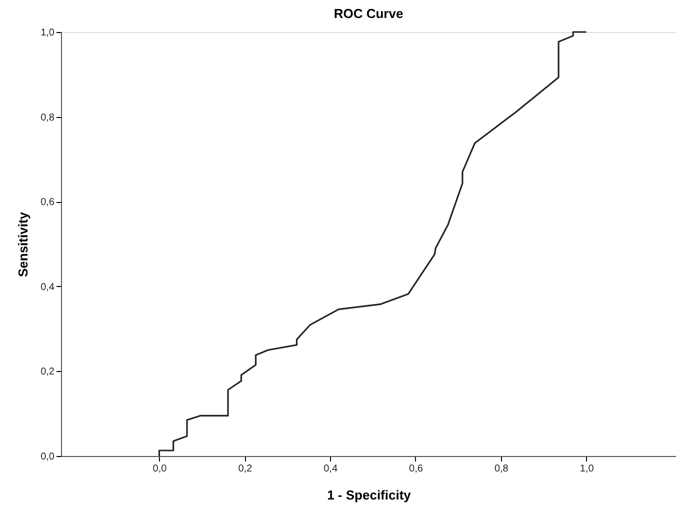 The image size is (676, 506). What do you see at coordinates (47, 33) in the screenshot?
I see `y-tick-label: 1,0` at bounding box center [47, 33].